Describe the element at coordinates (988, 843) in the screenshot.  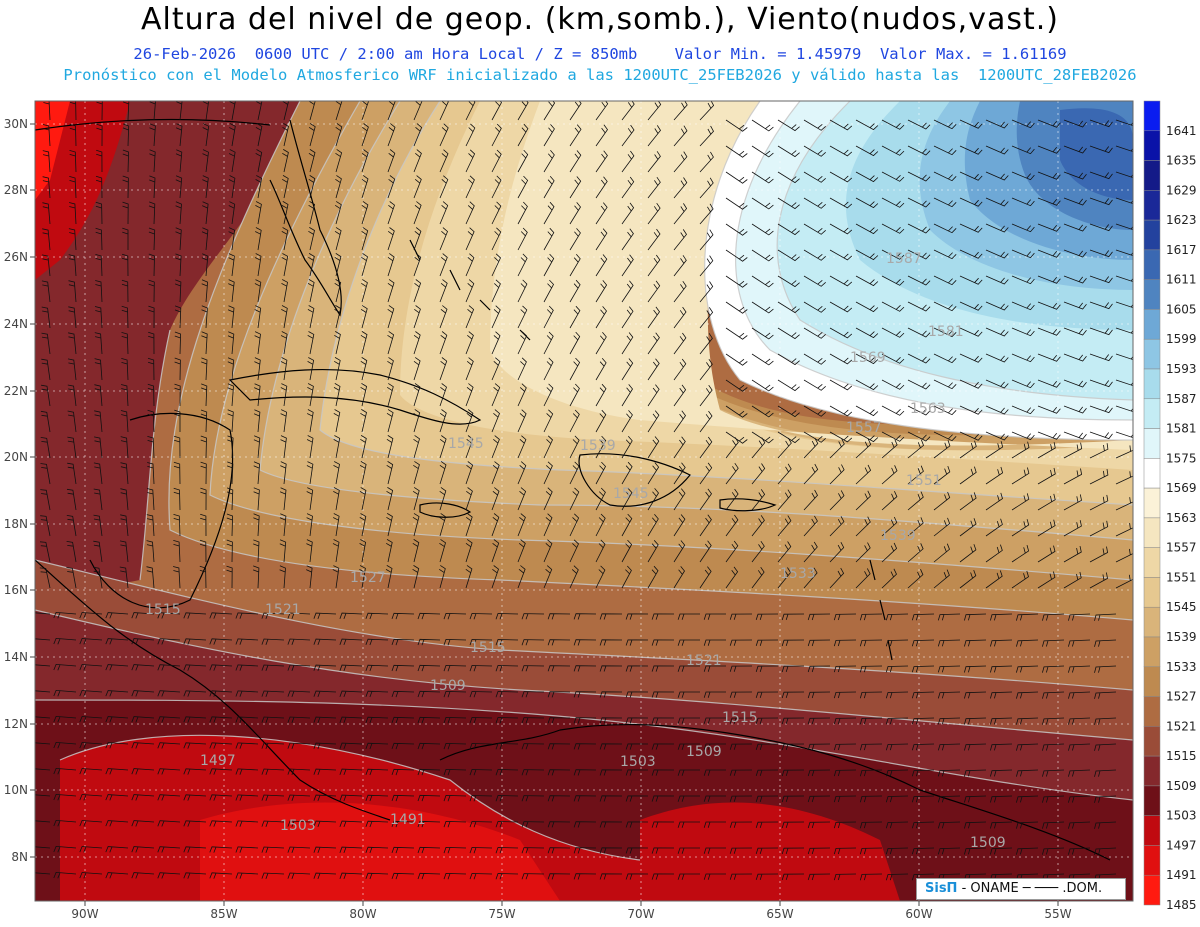
I see `contour-label: 1509` at that location.